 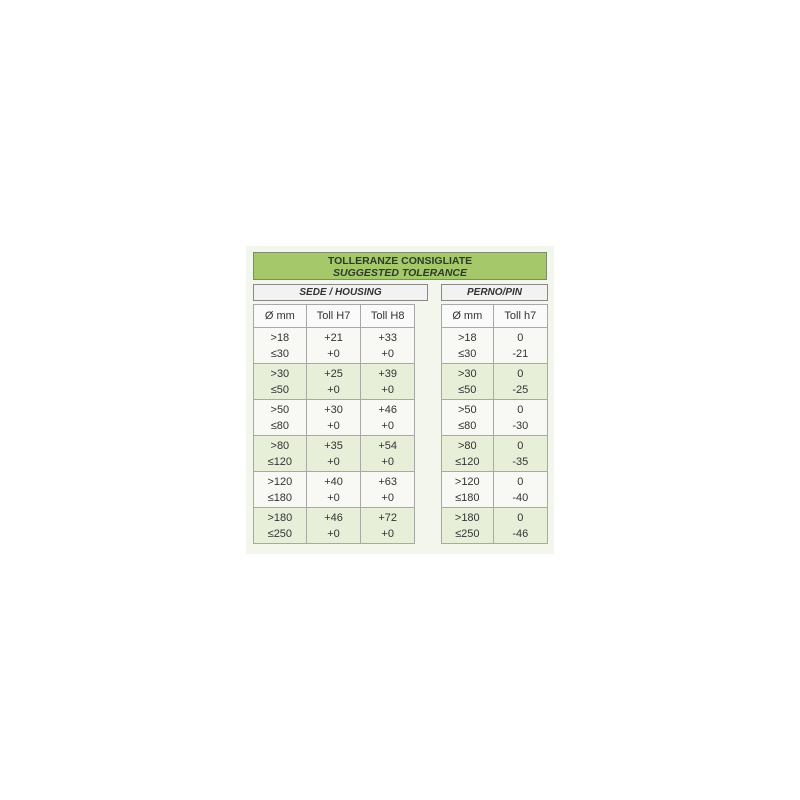 I want to click on table-cell: +33 +0, so click(x=387, y=345).